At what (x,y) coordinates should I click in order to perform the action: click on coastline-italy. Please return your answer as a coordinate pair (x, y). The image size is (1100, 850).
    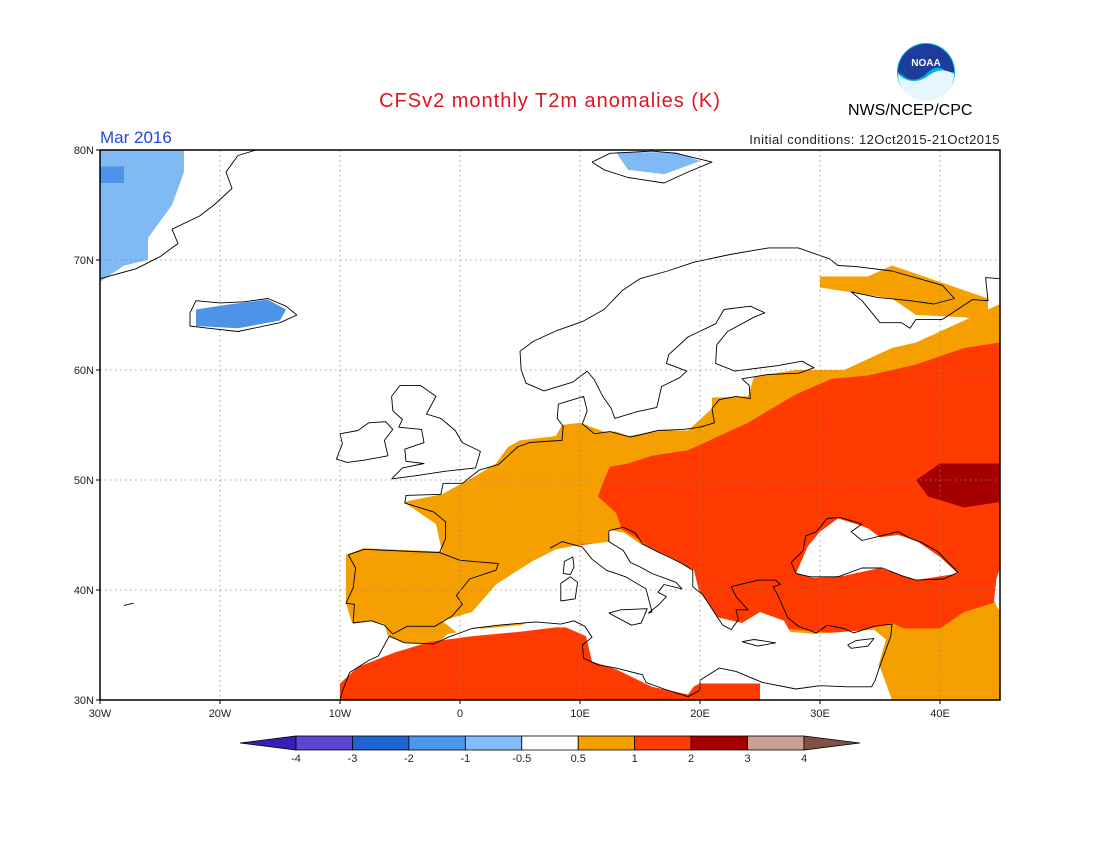
    Looking at the image, I should click on (616, 570).